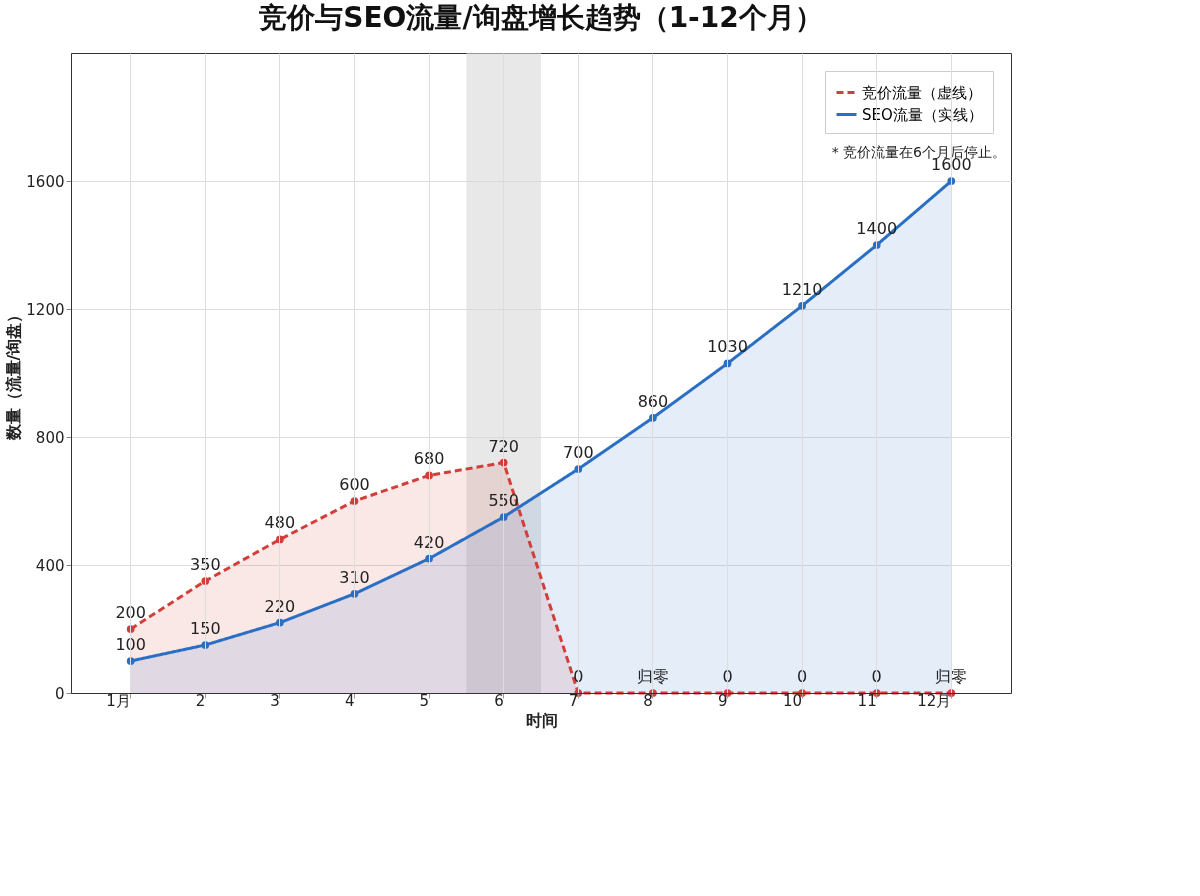  What do you see at coordinates (118, 700) in the screenshot?
I see `x-tick-label: 1月` at bounding box center [118, 700].